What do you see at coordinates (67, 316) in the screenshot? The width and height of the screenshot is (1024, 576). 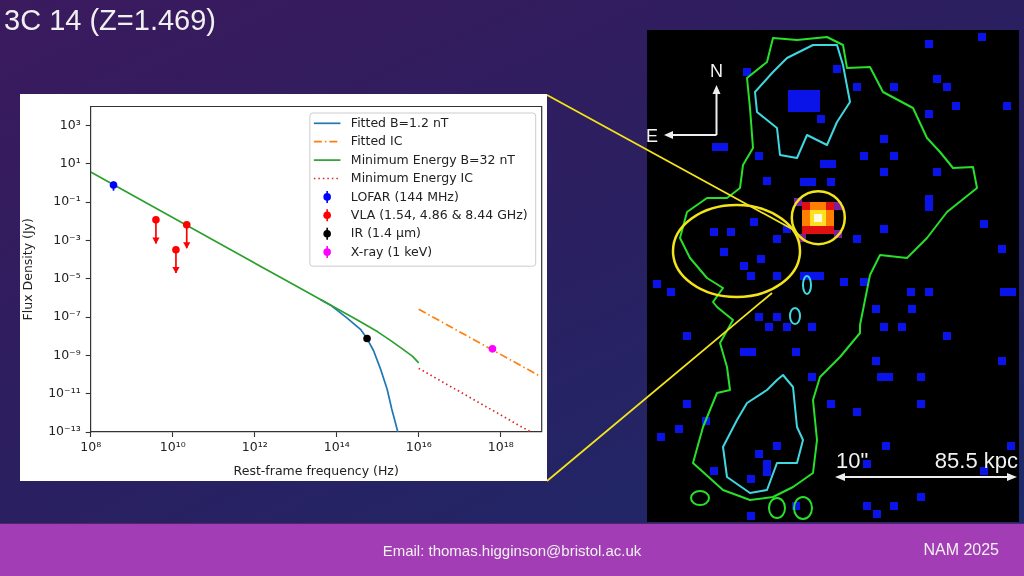 I see `y-tick-label: 10⁻⁷` at bounding box center [67, 316].